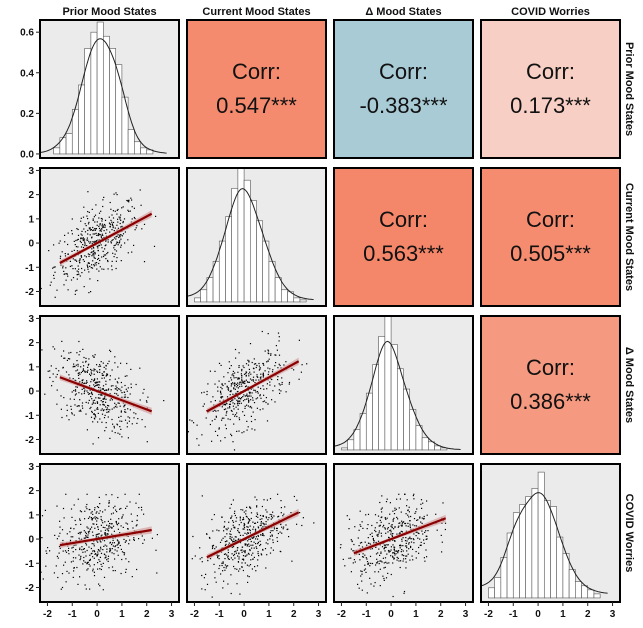 This screenshot has width=643, height=628. What do you see at coordinates (31, 515) in the screenshot?
I see `y-tick-label: 1` at bounding box center [31, 515].